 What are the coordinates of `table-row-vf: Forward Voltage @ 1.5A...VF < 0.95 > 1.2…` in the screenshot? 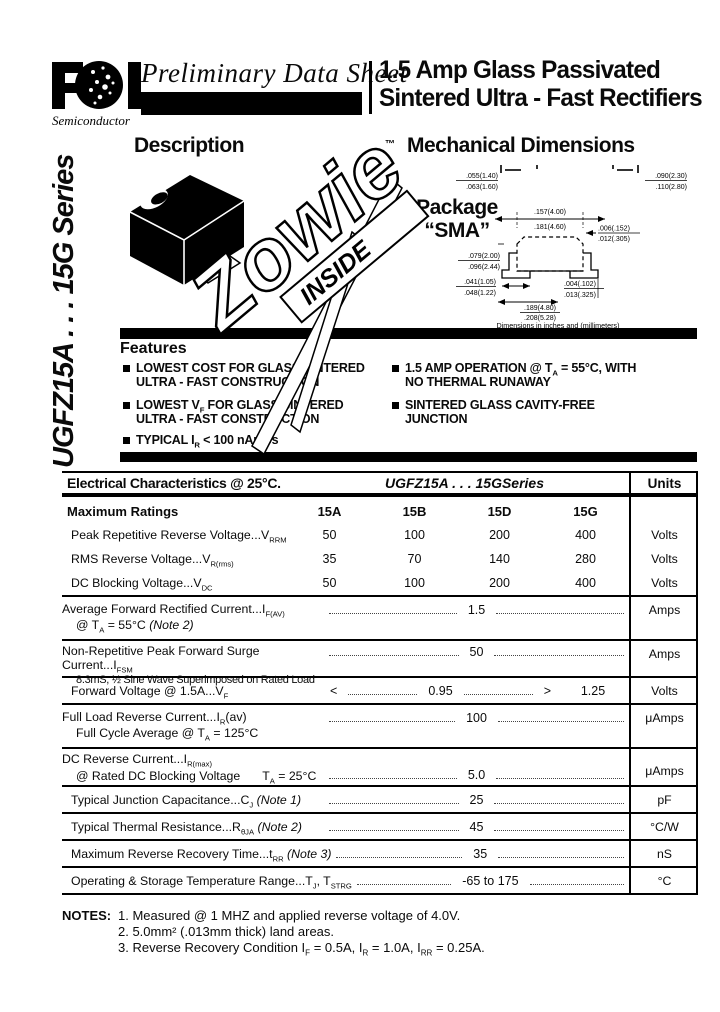 It's located at (379, 689).